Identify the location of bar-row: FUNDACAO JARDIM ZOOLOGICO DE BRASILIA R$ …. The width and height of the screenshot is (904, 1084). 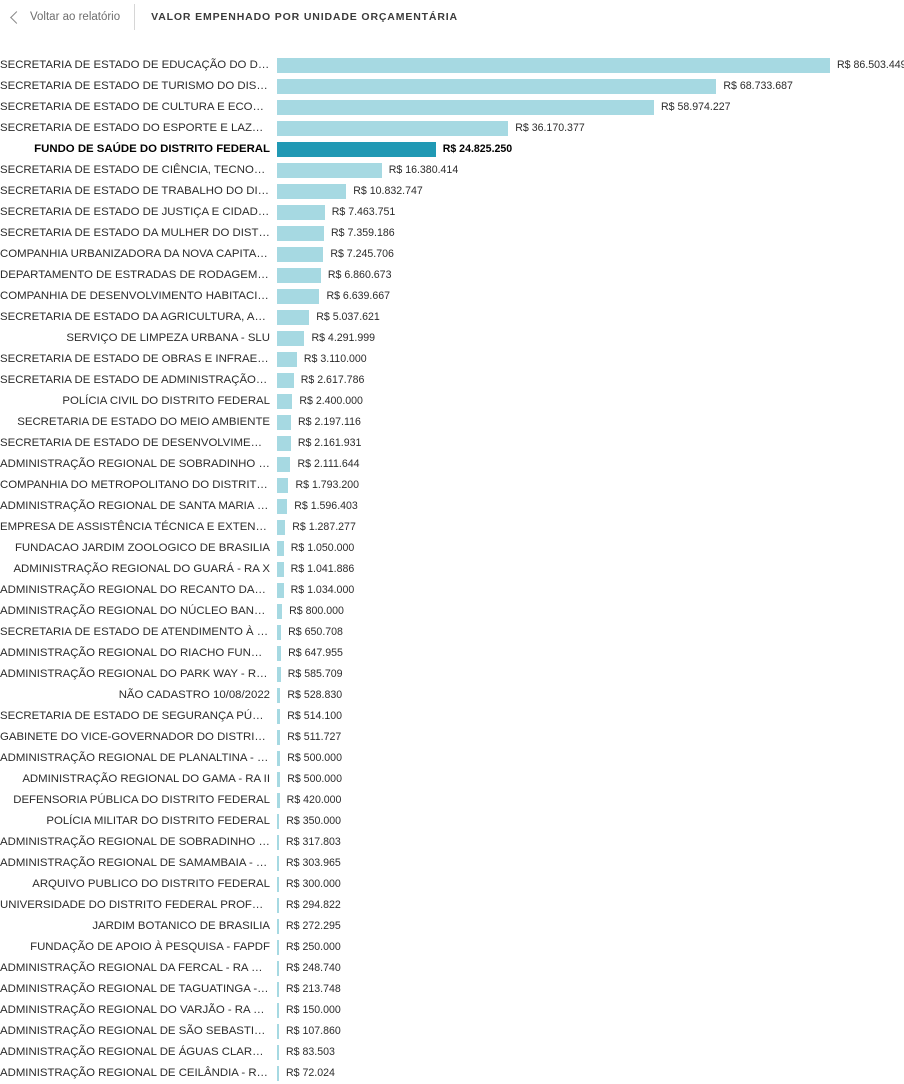
(452, 548).